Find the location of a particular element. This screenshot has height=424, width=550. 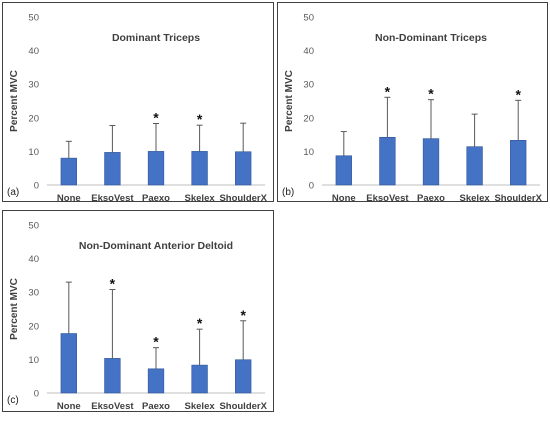

panel-label: (c) is located at coordinates (13, 400).